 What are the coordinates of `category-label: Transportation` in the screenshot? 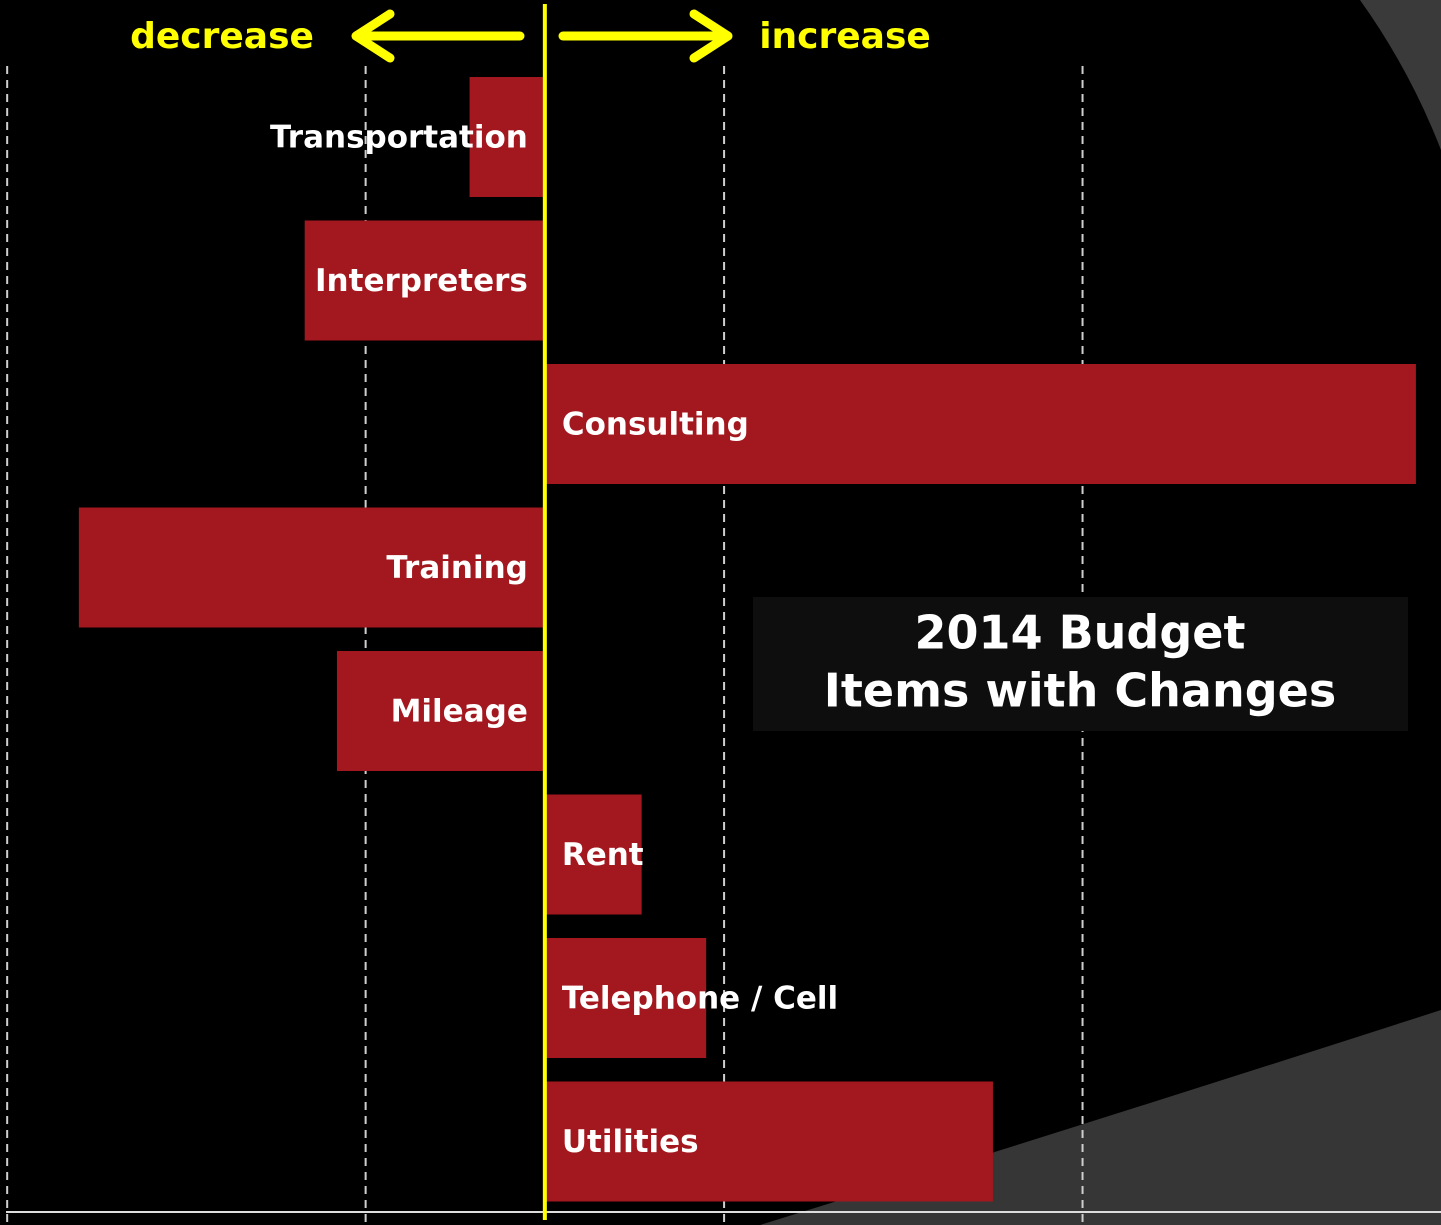 It's located at (399, 138).